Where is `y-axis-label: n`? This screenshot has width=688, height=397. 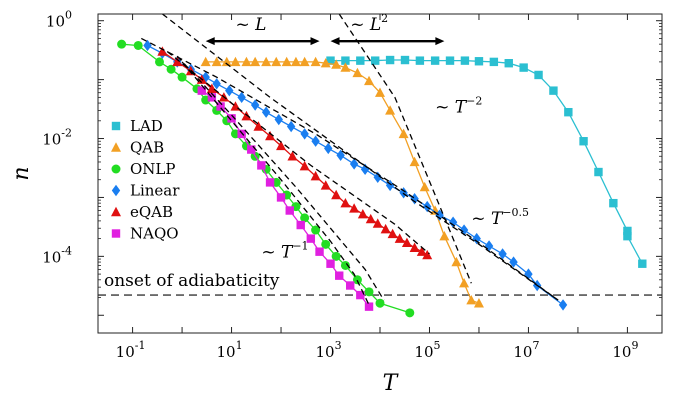 y-axis-label: n is located at coordinates (21, 173).